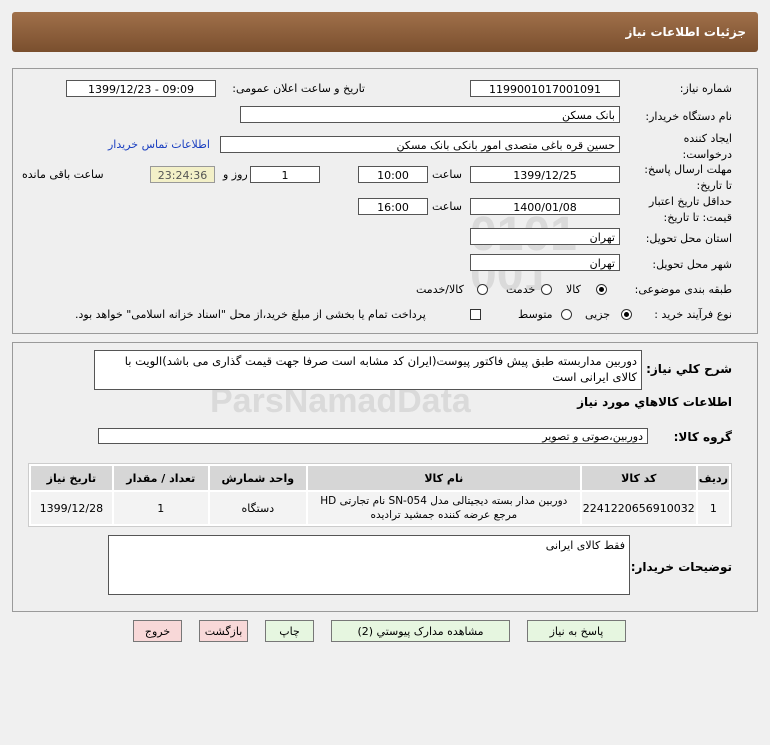  I want to click on cell-date: 1399/12/28, so click(71, 508).